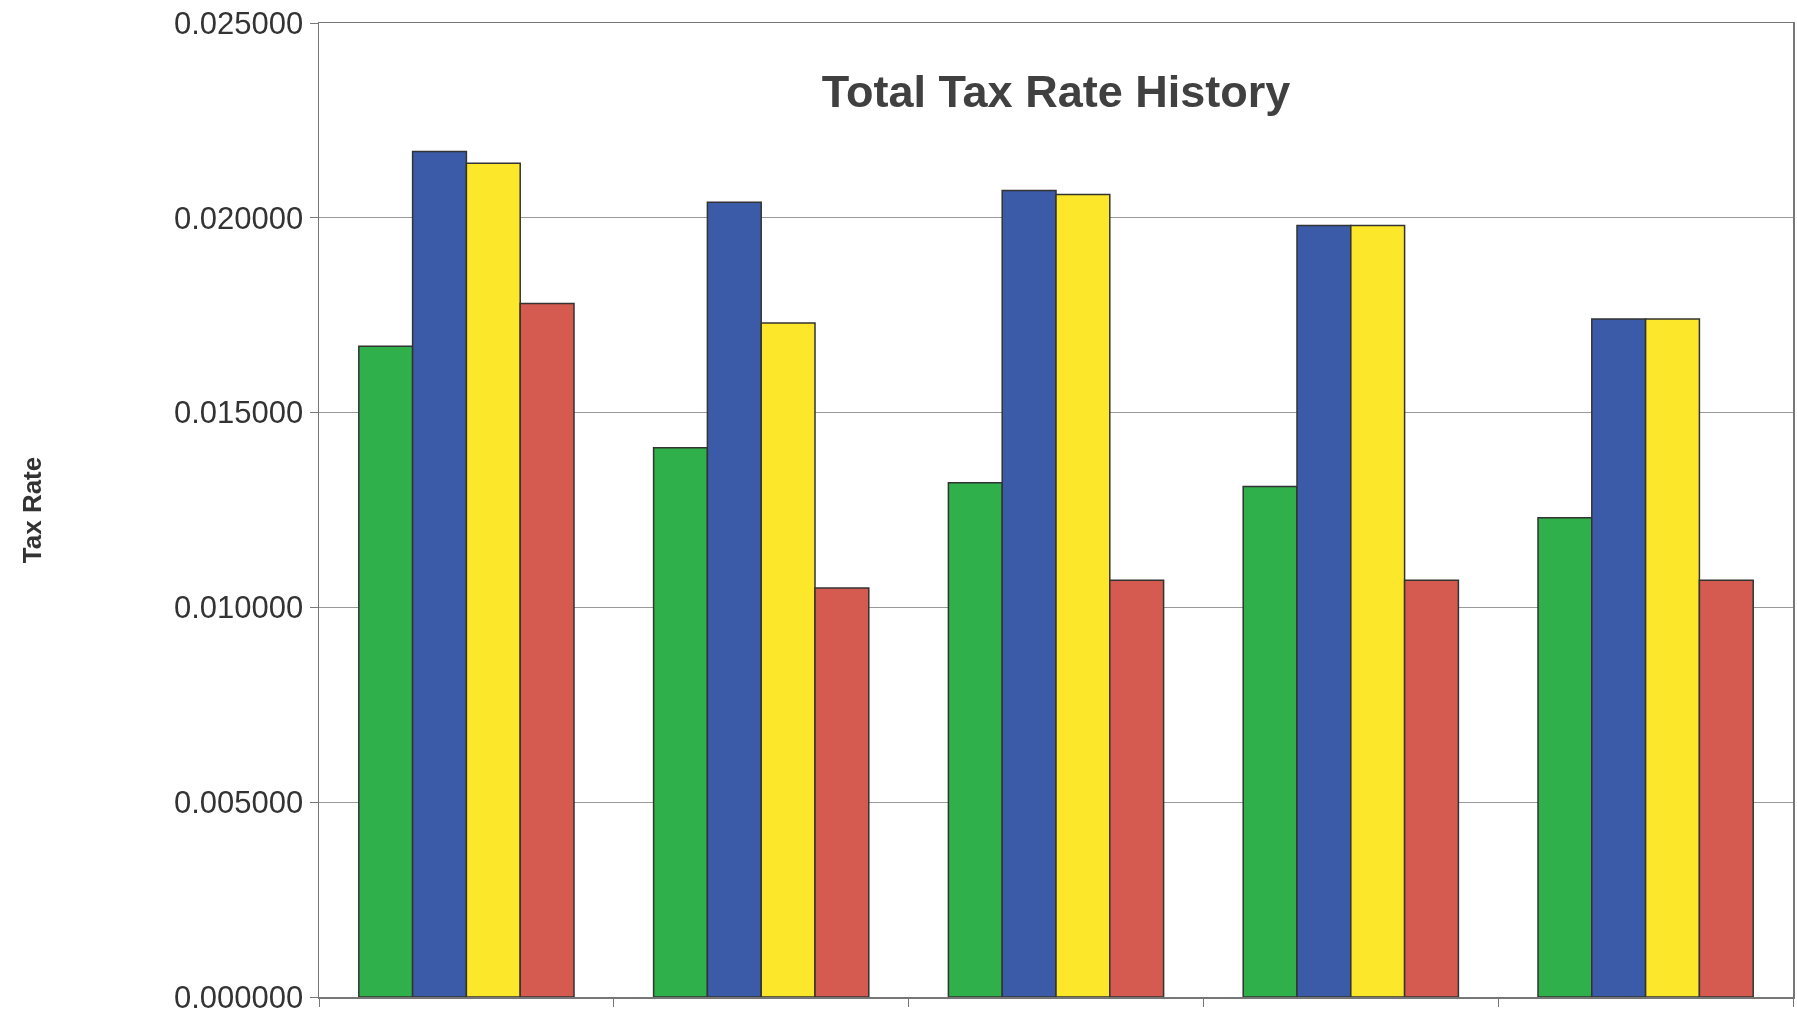  I want to click on y-tick-label: 0.025000, so click(238, 23).